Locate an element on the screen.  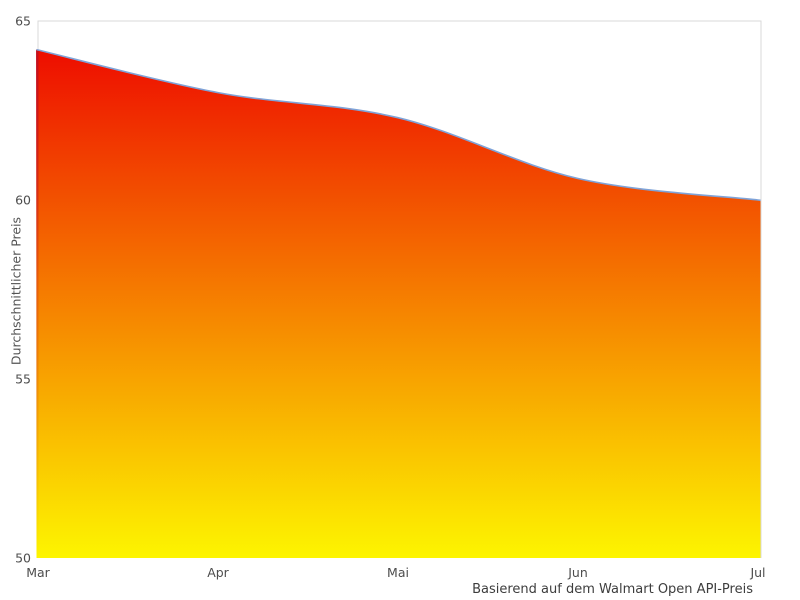
x-tick-label: Jun is located at coordinates (577, 572).